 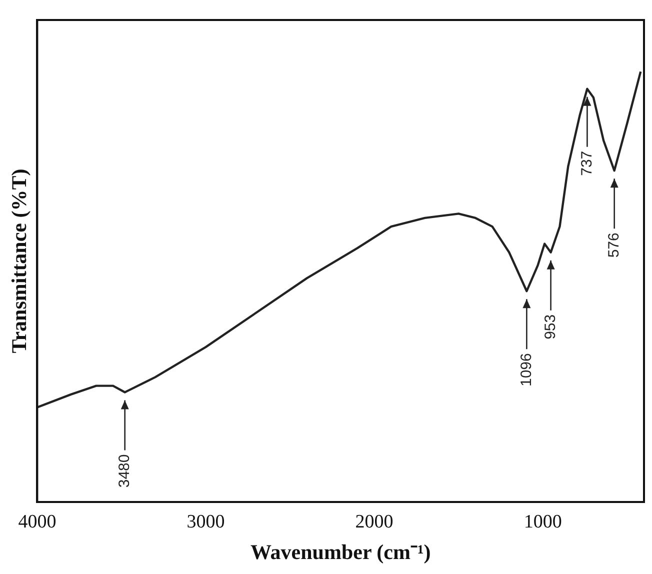 What do you see at coordinates (37, 521) in the screenshot?
I see `x-tick-label: 4000` at bounding box center [37, 521].